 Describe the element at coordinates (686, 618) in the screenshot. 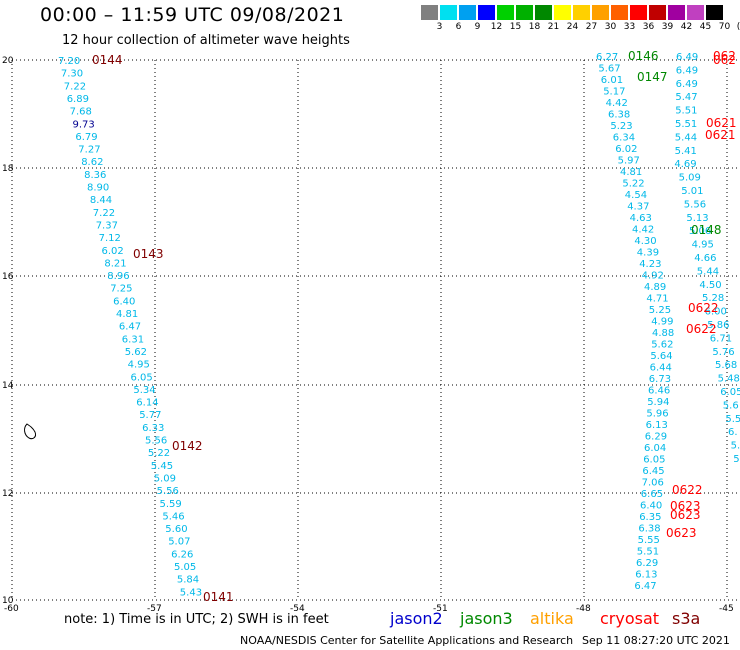

I see `legend-s3a: s3a` at that location.